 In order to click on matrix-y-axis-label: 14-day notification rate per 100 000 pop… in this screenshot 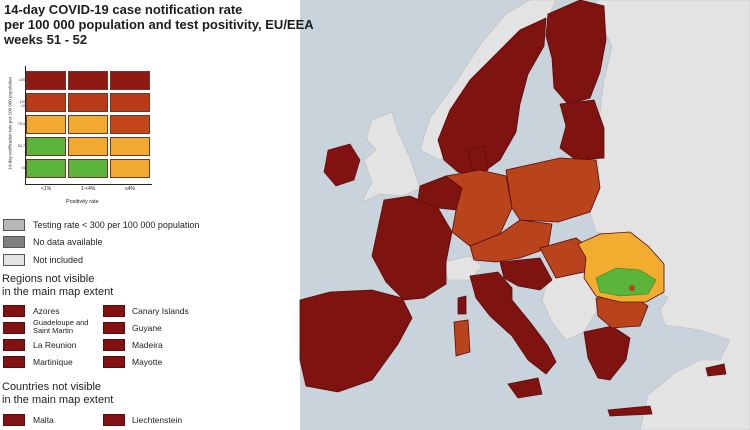, I will do `click(10, 123)`.